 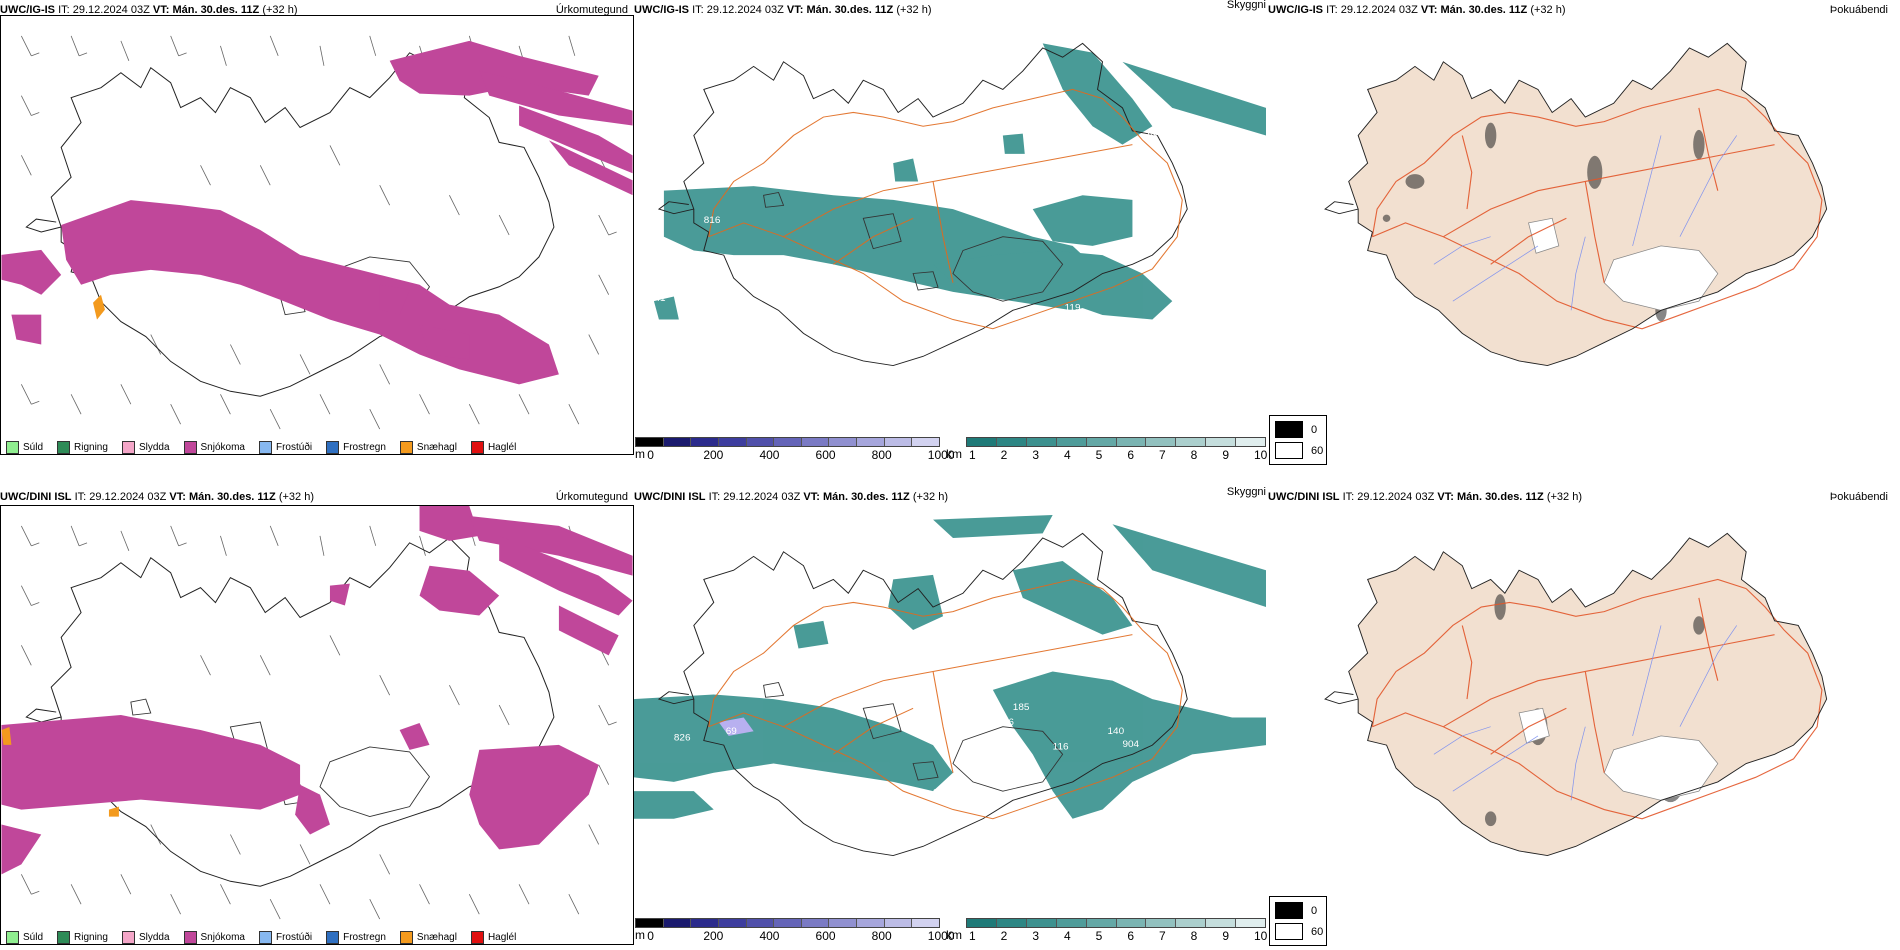 I want to click on bar-tick-label: 2, so click(x=1004, y=936).